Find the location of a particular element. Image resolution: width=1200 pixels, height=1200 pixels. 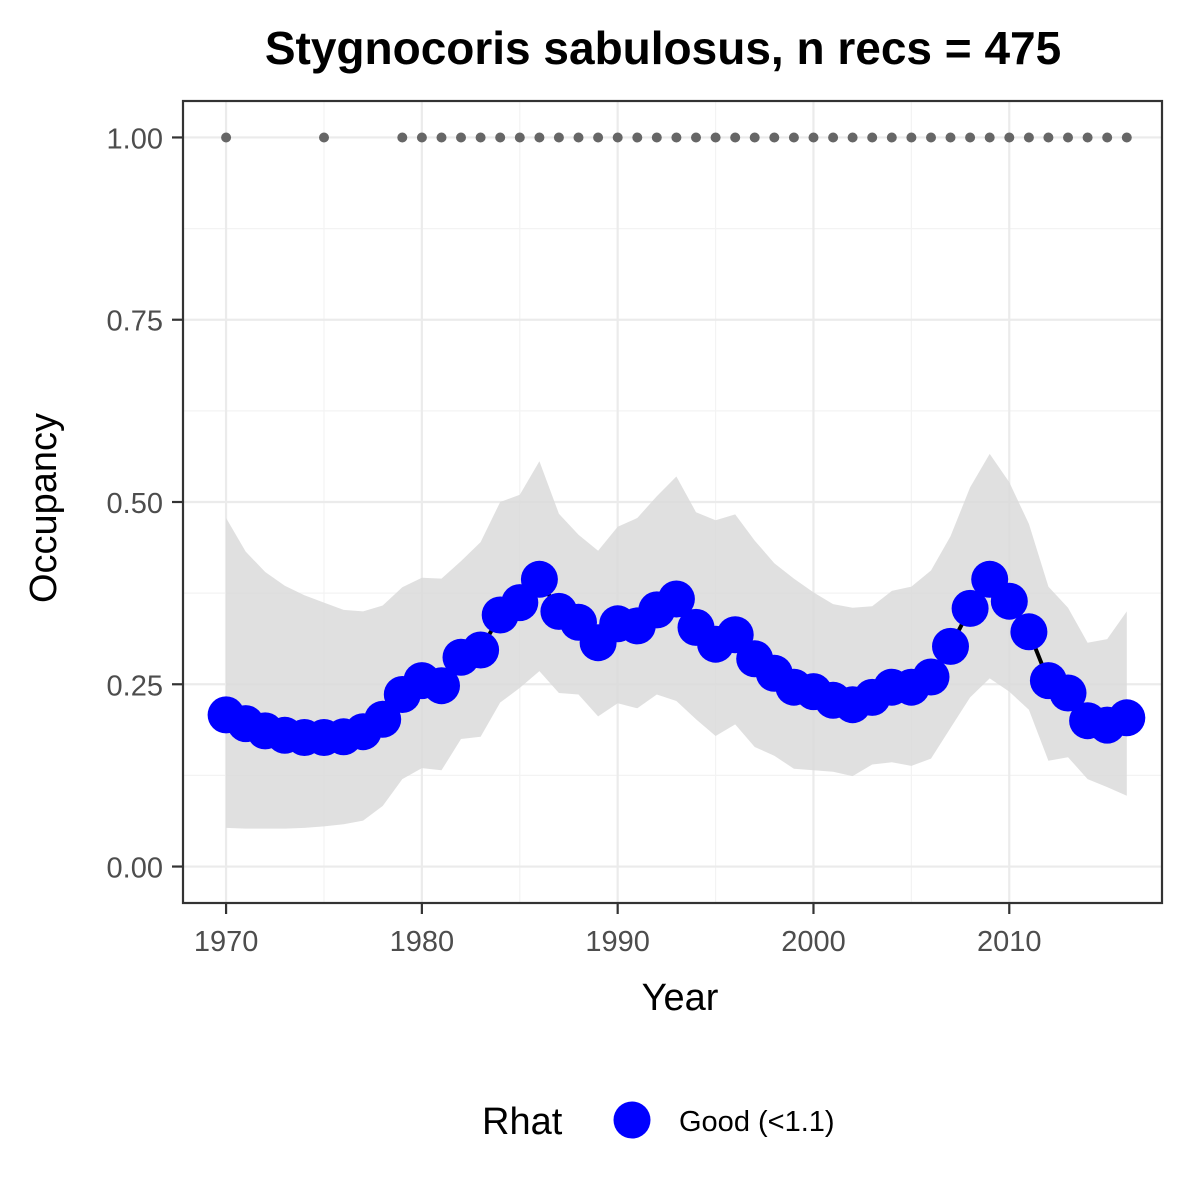

x-tick-label: 2000 is located at coordinates (813, 942).